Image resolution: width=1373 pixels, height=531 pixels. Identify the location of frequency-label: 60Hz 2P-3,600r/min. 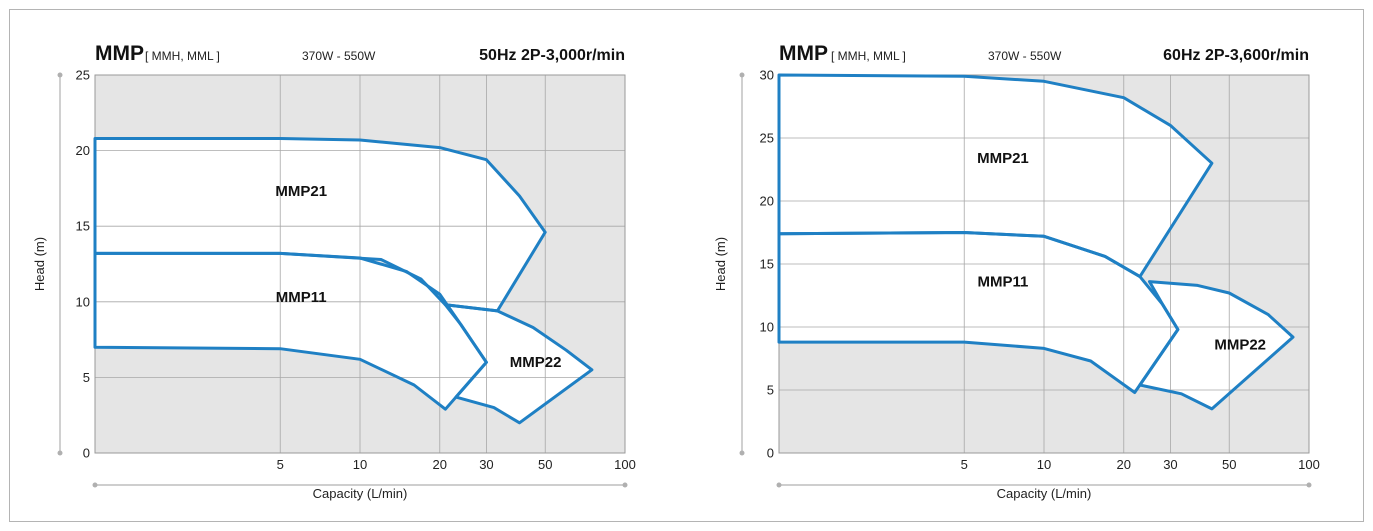
(1236, 55).